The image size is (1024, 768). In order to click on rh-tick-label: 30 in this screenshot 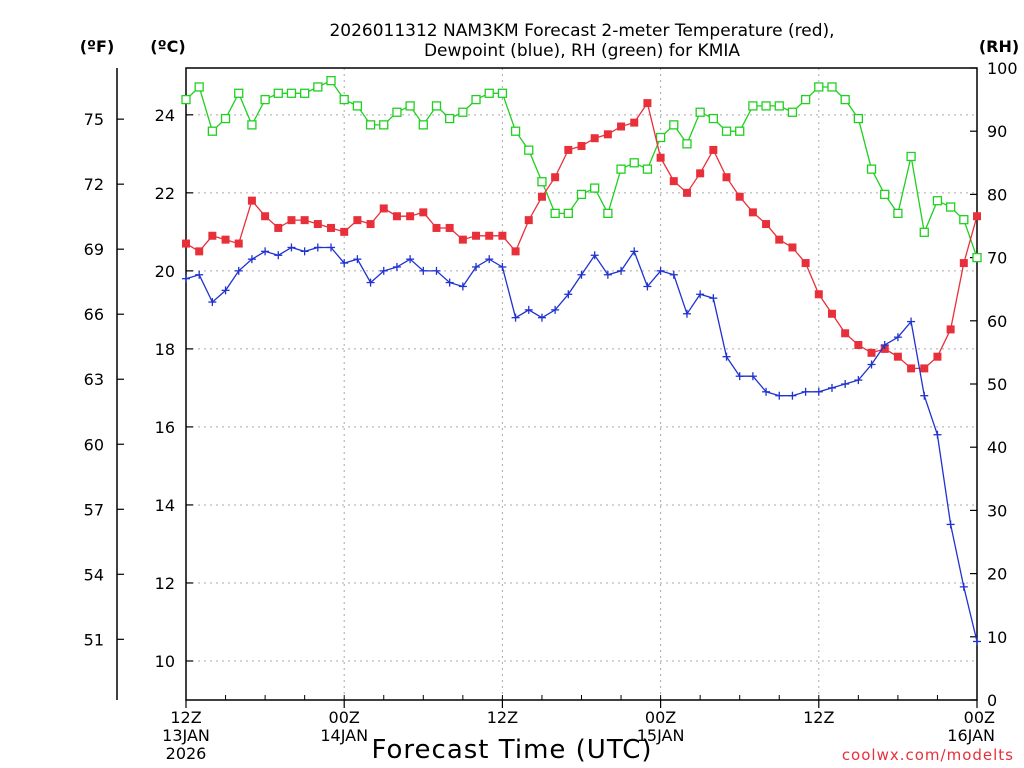, I will do `click(997, 510)`.